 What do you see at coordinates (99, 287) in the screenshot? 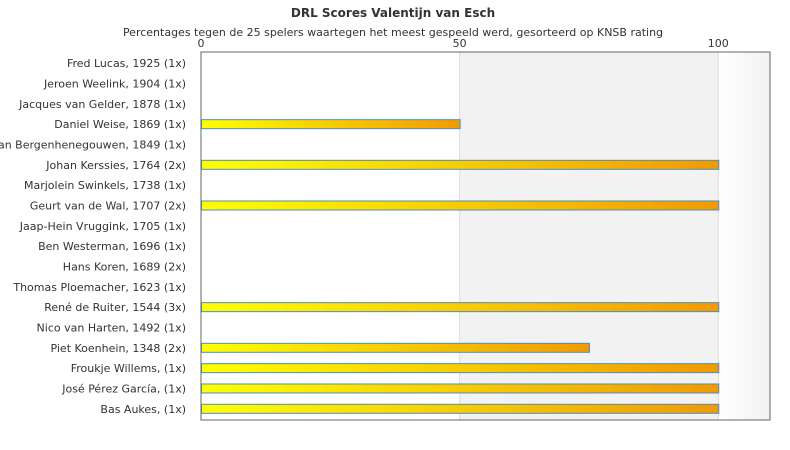
I see `category-label: Thomas Ploemacher, 1623 (1x)` at bounding box center [99, 287].